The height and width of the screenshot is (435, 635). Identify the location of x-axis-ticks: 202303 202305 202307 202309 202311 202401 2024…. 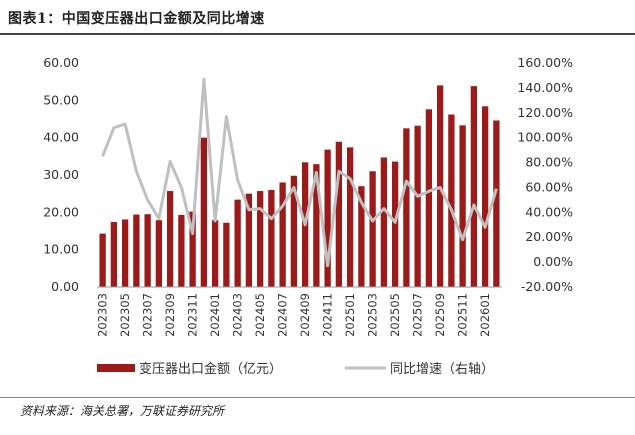
(294, 315).